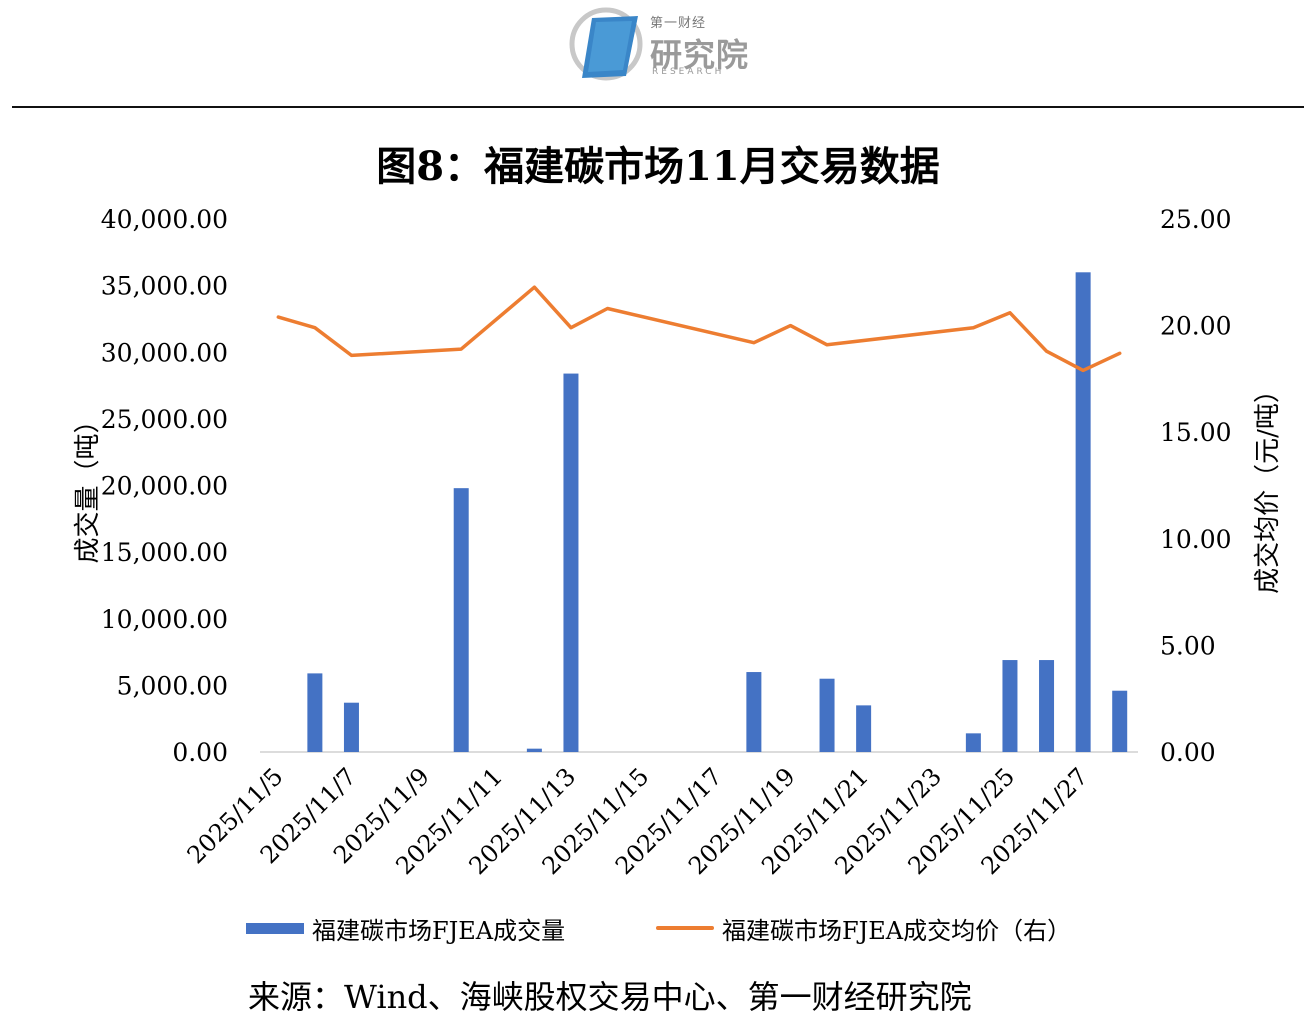 The width and height of the screenshot is (1316, 1018). What do you see at coordinates (678, 23) in the screenshot?
I see `logo-cn-text: 第一财经` at bounding box center [678, 23].